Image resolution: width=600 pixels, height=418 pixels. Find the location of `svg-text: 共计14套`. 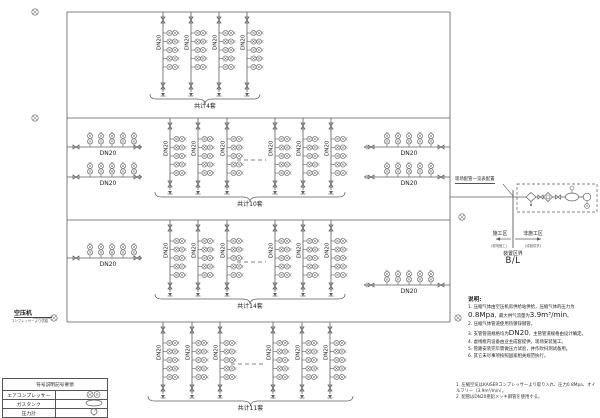

svg-text: 共计14套 is located at coordinates (250, 306).